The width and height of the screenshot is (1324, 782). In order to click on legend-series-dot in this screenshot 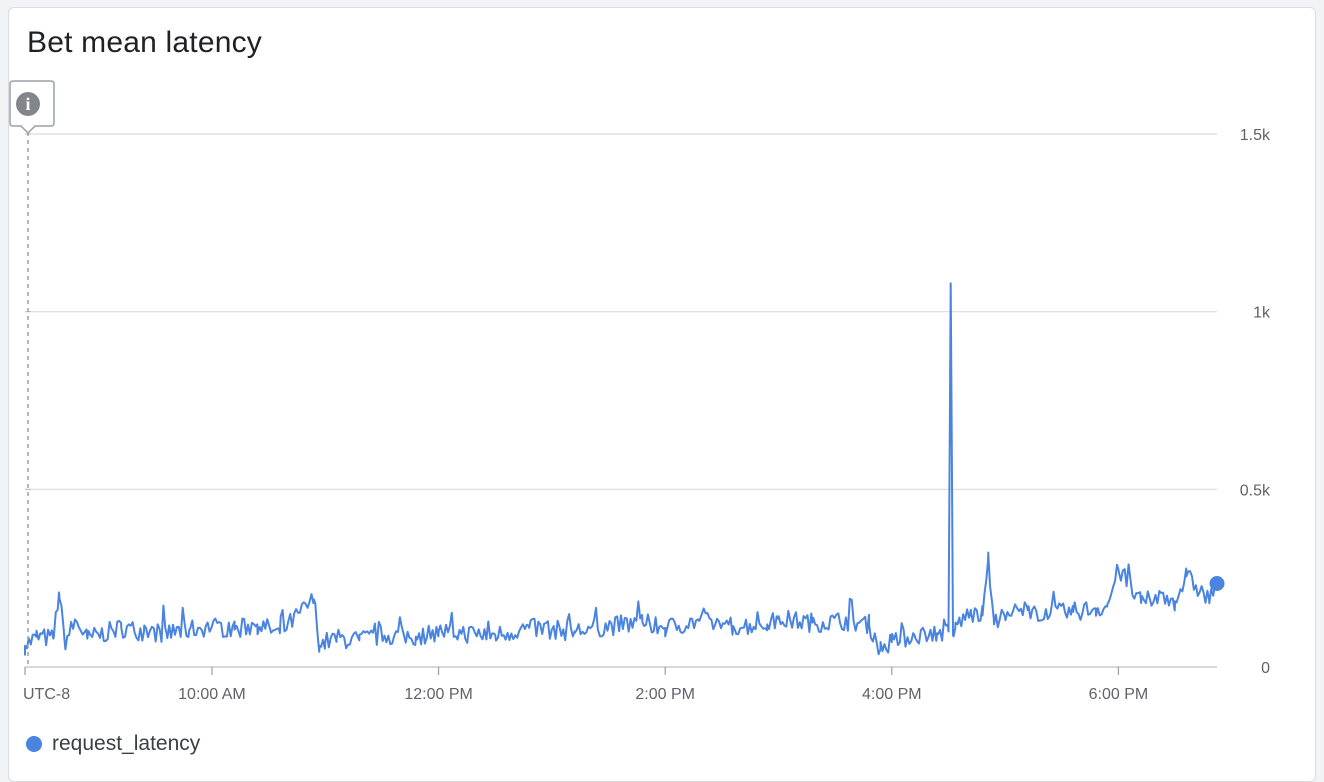, I will do `click(34, 744)`.